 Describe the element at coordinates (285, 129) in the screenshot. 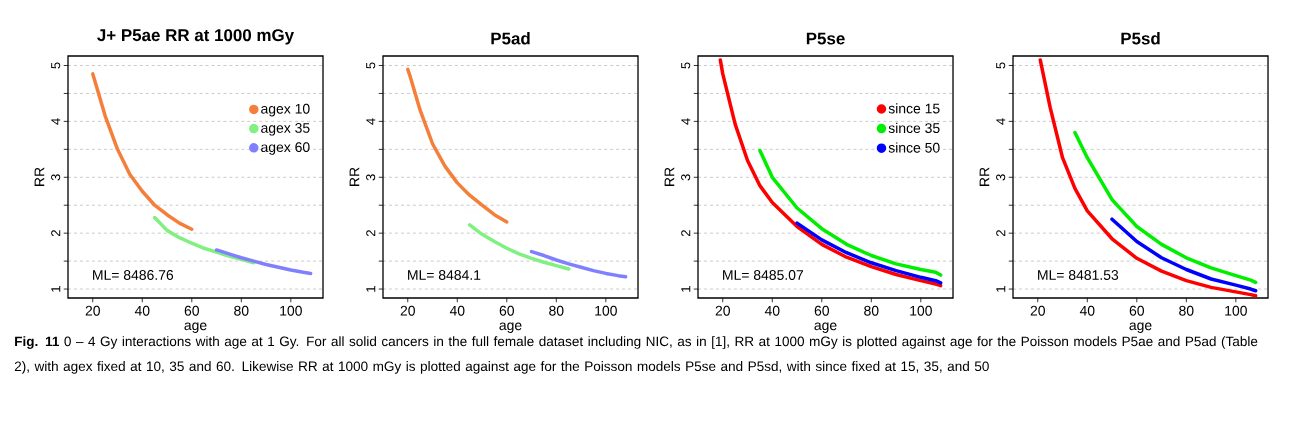

I see `legend-label: agex 35` at that location.